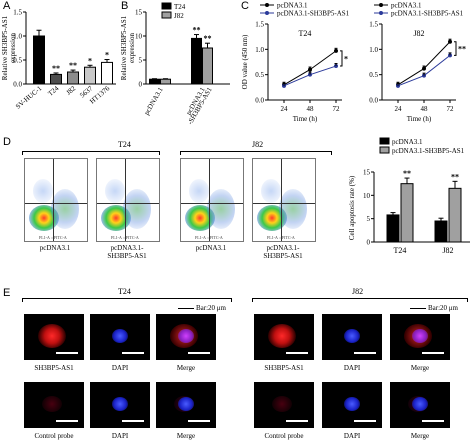  Describe the element at coordinates (425, 109) in the screenshot. I see `x-tick-label: 48` at that location.